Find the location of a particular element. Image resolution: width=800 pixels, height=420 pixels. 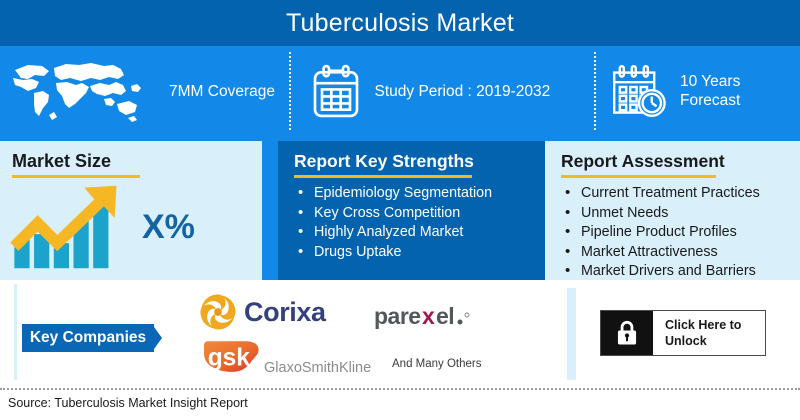

footer-divider is located at coordinates (400, 389).